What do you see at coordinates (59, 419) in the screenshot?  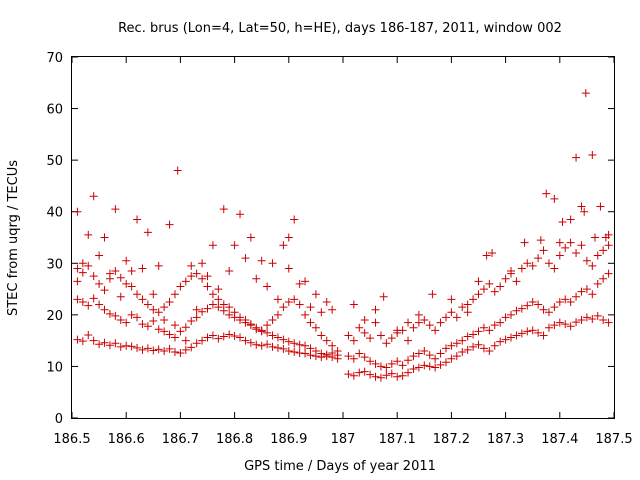 I see `y-tick-label: 0` at bounding box center [59, 419].